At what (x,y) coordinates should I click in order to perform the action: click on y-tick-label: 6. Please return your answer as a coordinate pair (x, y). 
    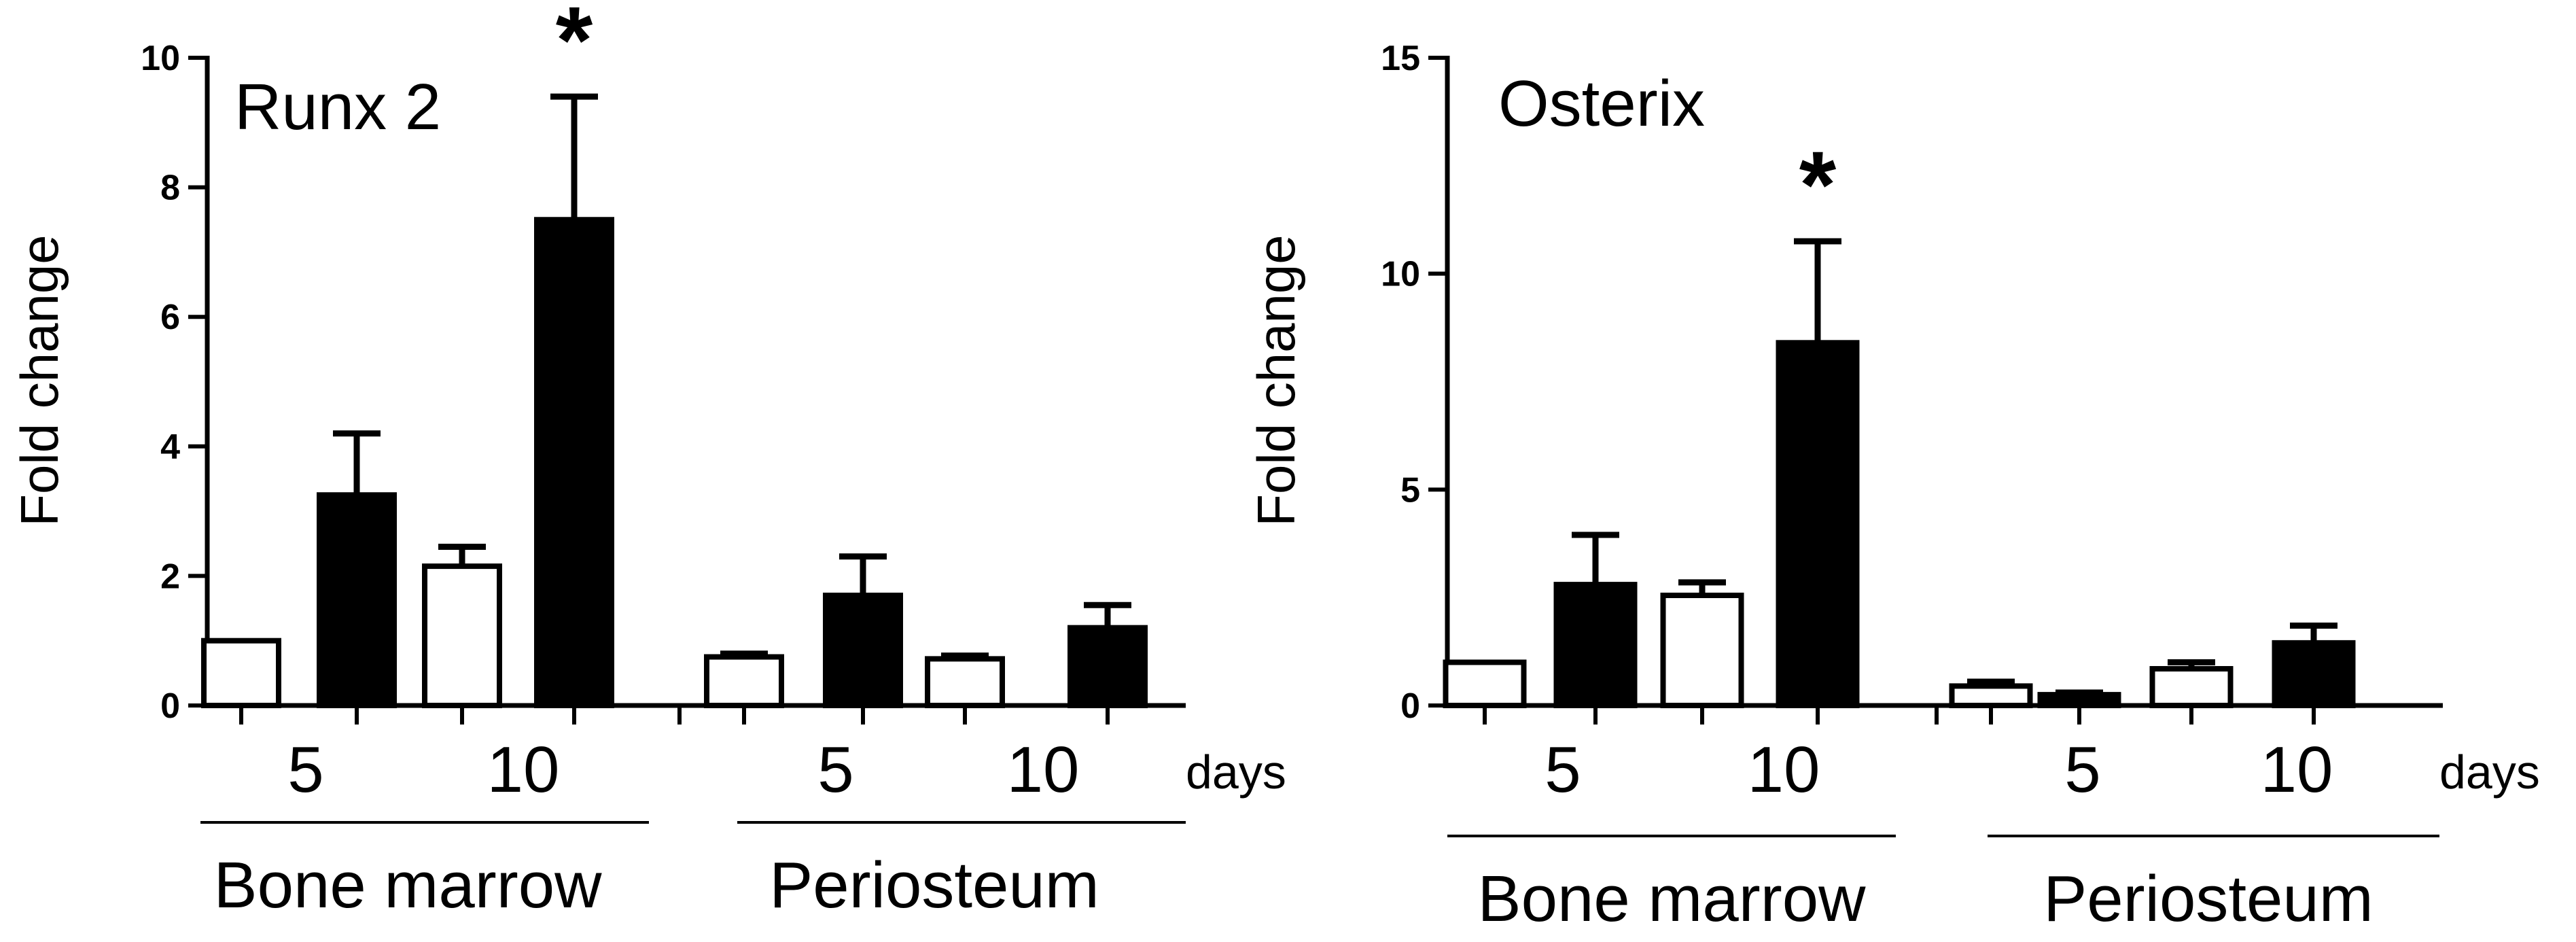
    Looking at the image, I should click on (170, 317).